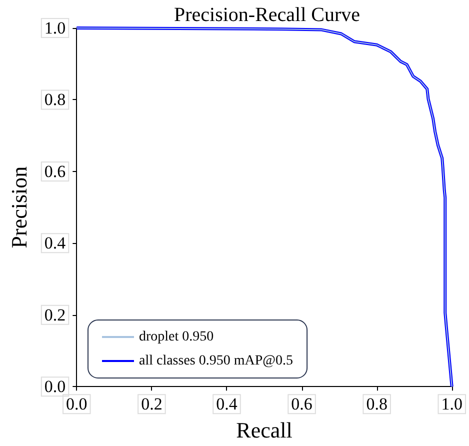 This screenshot has height=446, width=469. I want to click on y-tick-label: 1.0, so click(55, 28).